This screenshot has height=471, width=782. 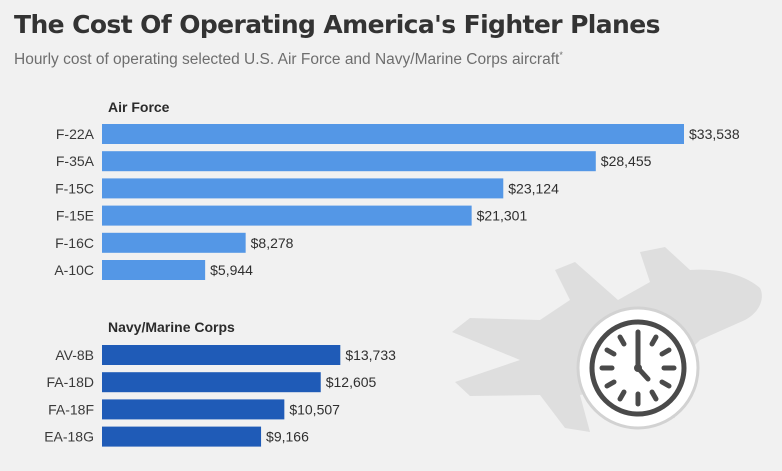 What do you see at coordinates (71, 409) in the screenshot?
I see `category-label-fa-18f: FA-18F` at bounding box center [71, 409].